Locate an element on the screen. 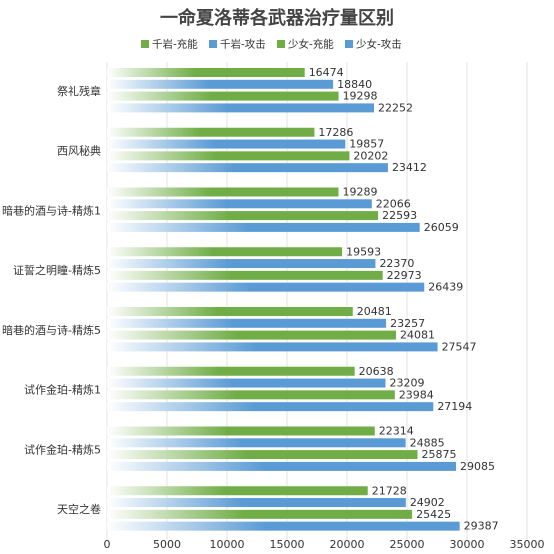 The image size is (554, 554). data-label: 23209 is located at coordinates (407, 383).